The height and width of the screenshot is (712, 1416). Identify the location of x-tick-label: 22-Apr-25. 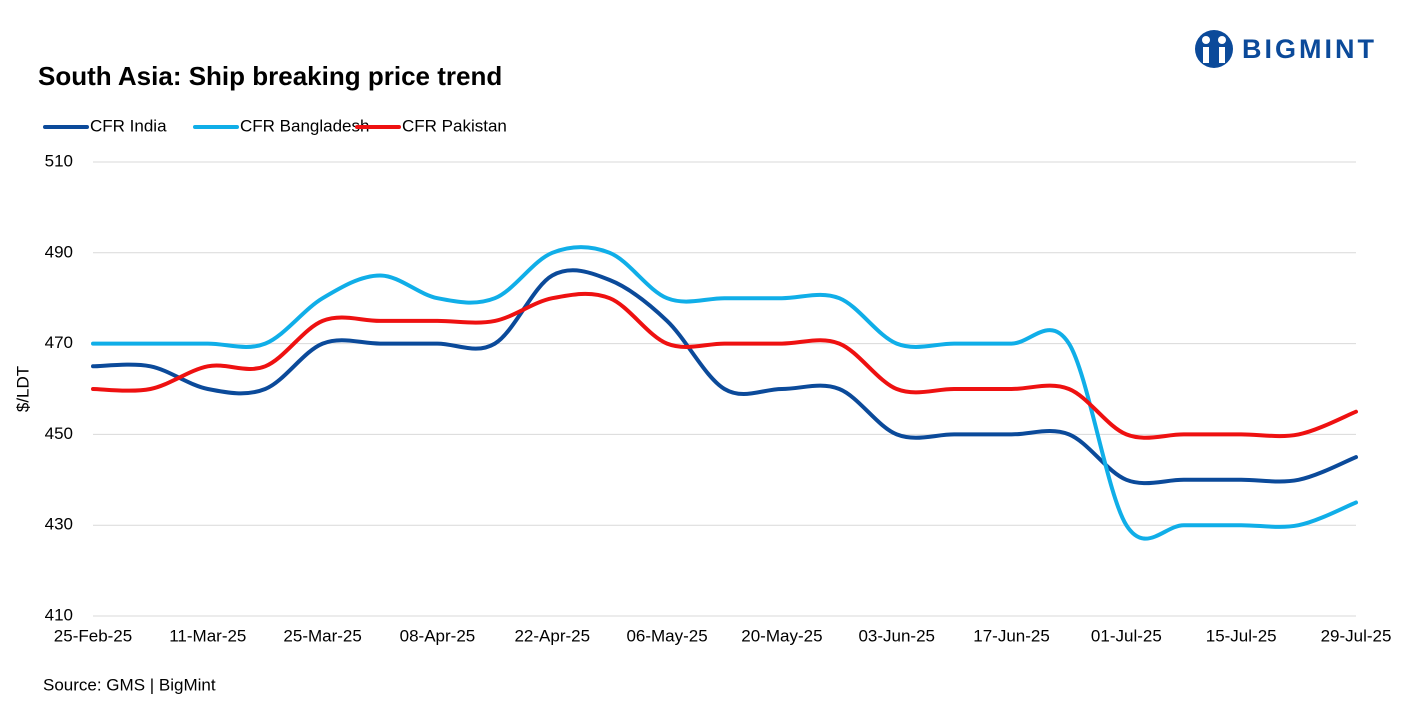
(552, 635).